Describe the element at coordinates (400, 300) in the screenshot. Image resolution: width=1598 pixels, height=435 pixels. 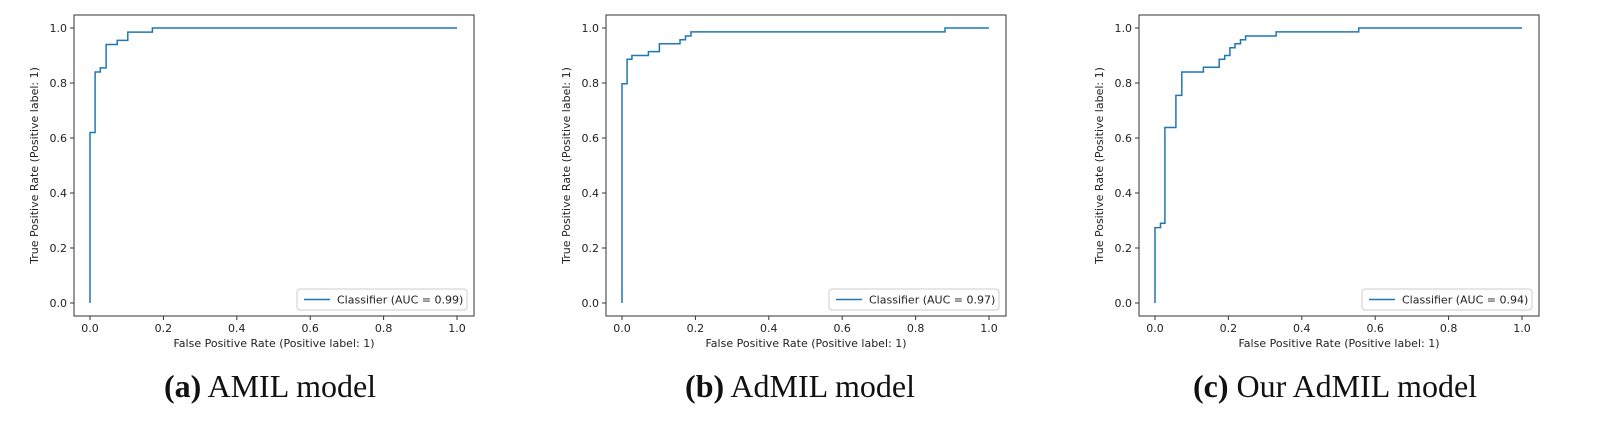
I see `legend-label: Classifier (AUC = 0.99)` at that location.